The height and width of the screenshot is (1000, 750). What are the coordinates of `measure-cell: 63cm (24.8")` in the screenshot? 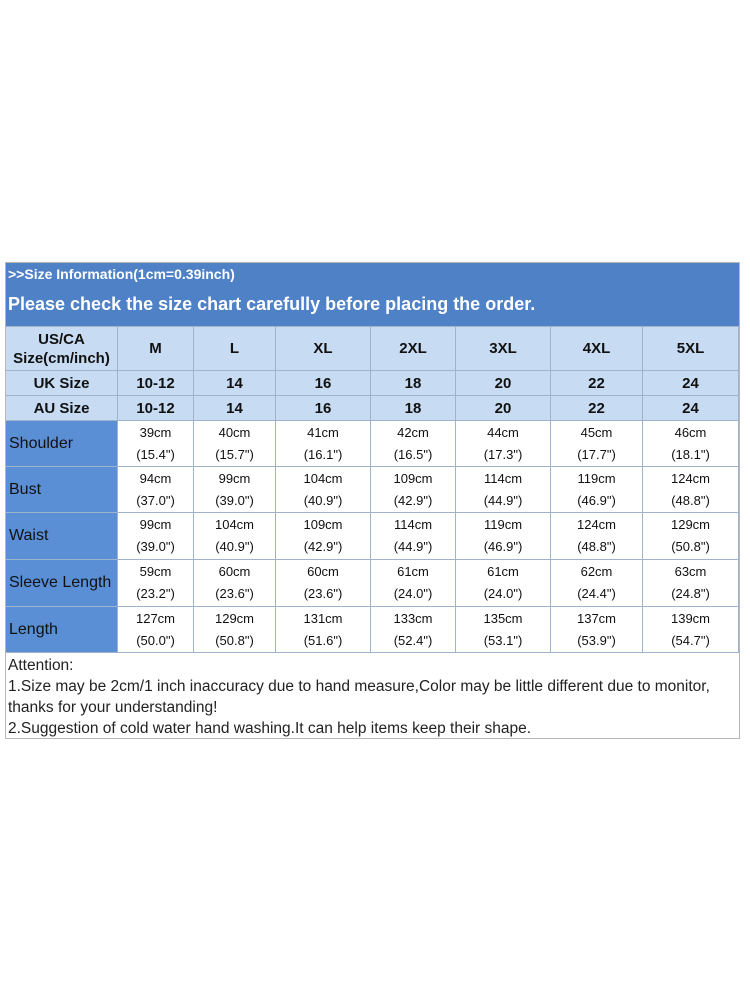 It's located at (691, 583).